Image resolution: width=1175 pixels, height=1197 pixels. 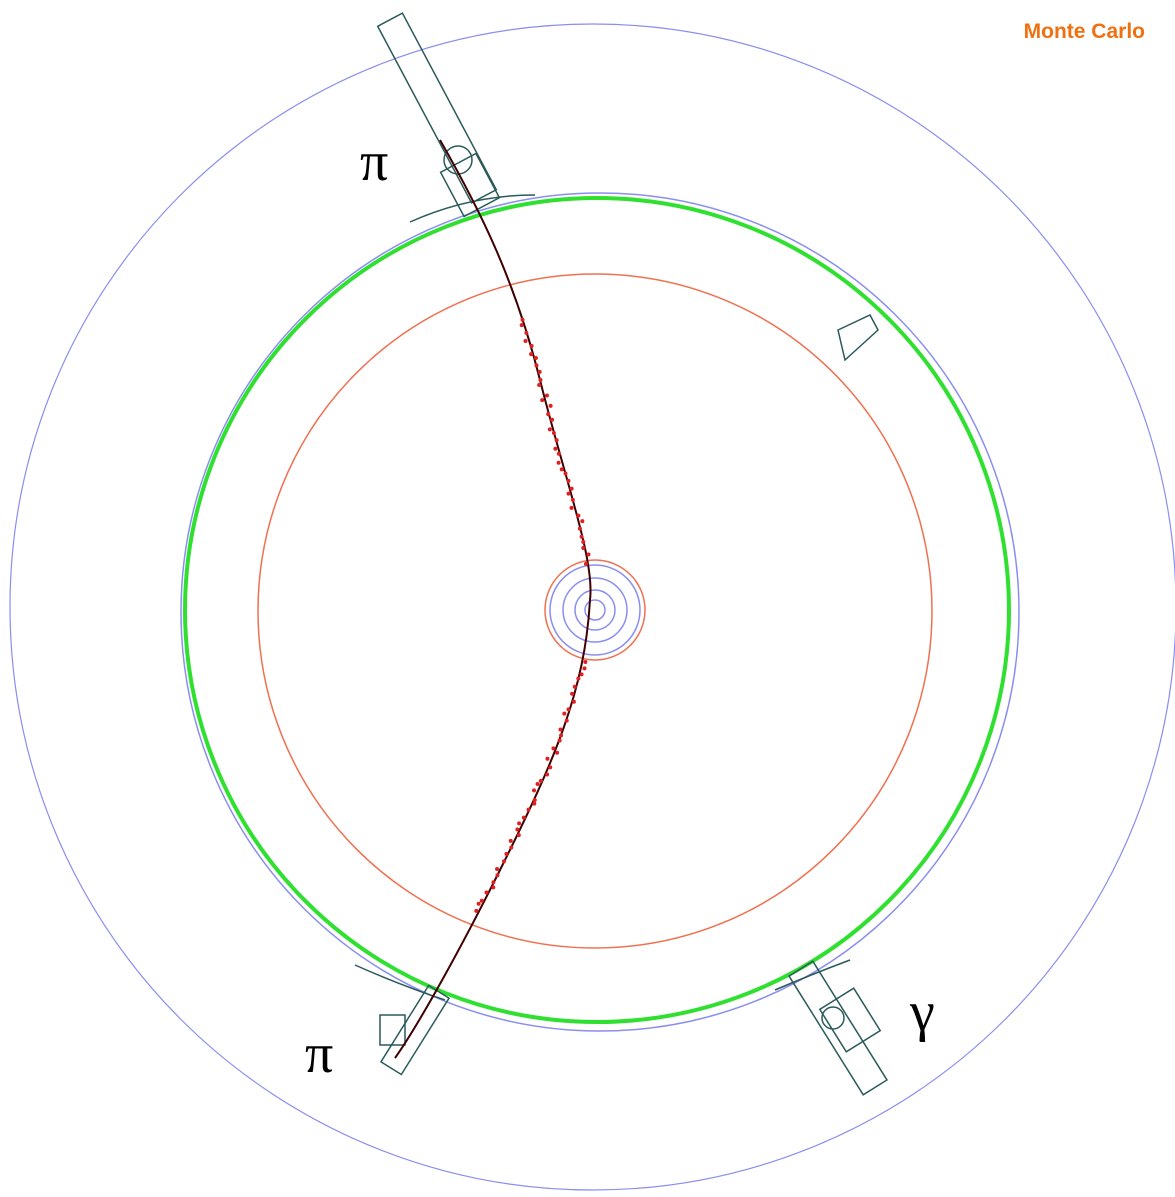 I want to click on particle-label: γ, so click(x=922, y=1012).